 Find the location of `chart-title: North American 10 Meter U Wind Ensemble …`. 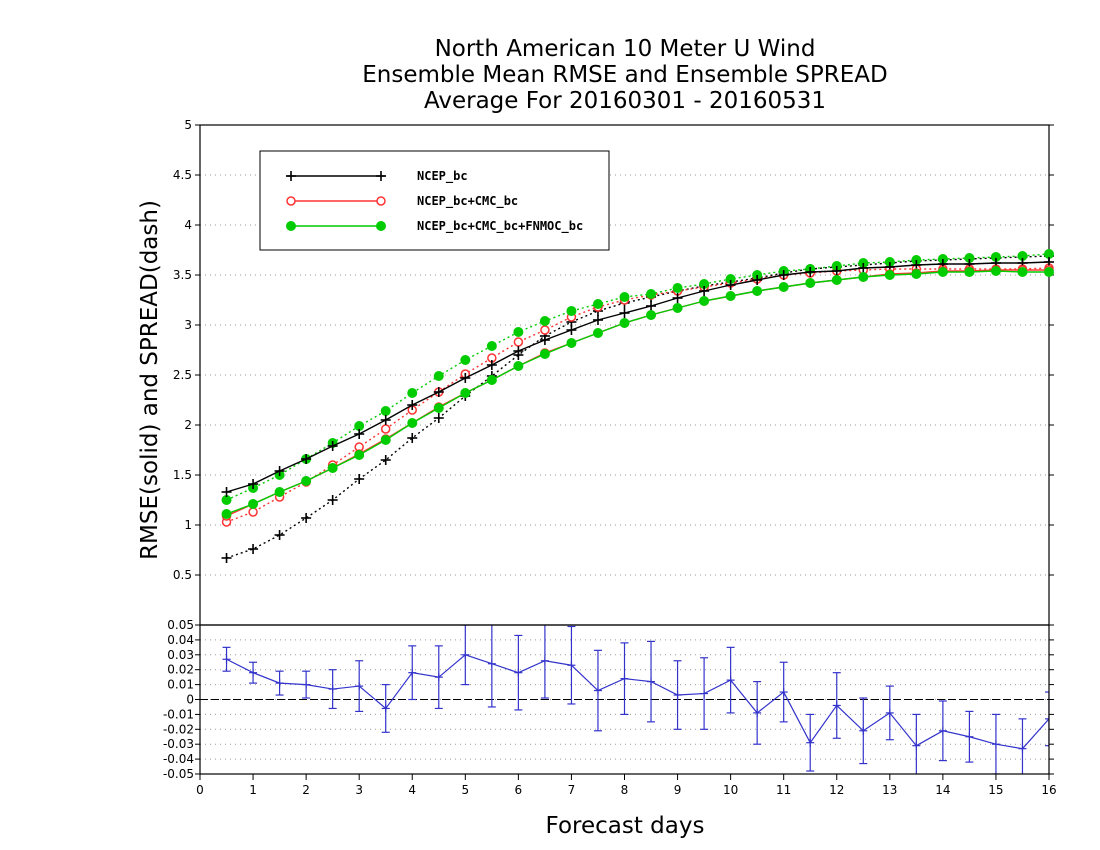

chart-title: North American 10 Meter U Wind Ensemble … is located at coordinates (625, 75).